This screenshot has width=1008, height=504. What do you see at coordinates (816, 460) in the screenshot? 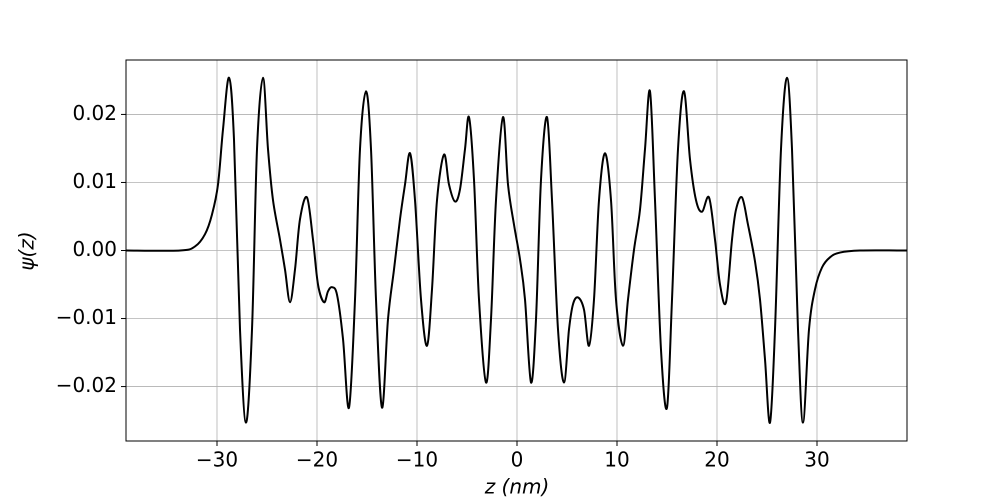
I see `x-tick-label: 30` at bounding box center [816, 460].